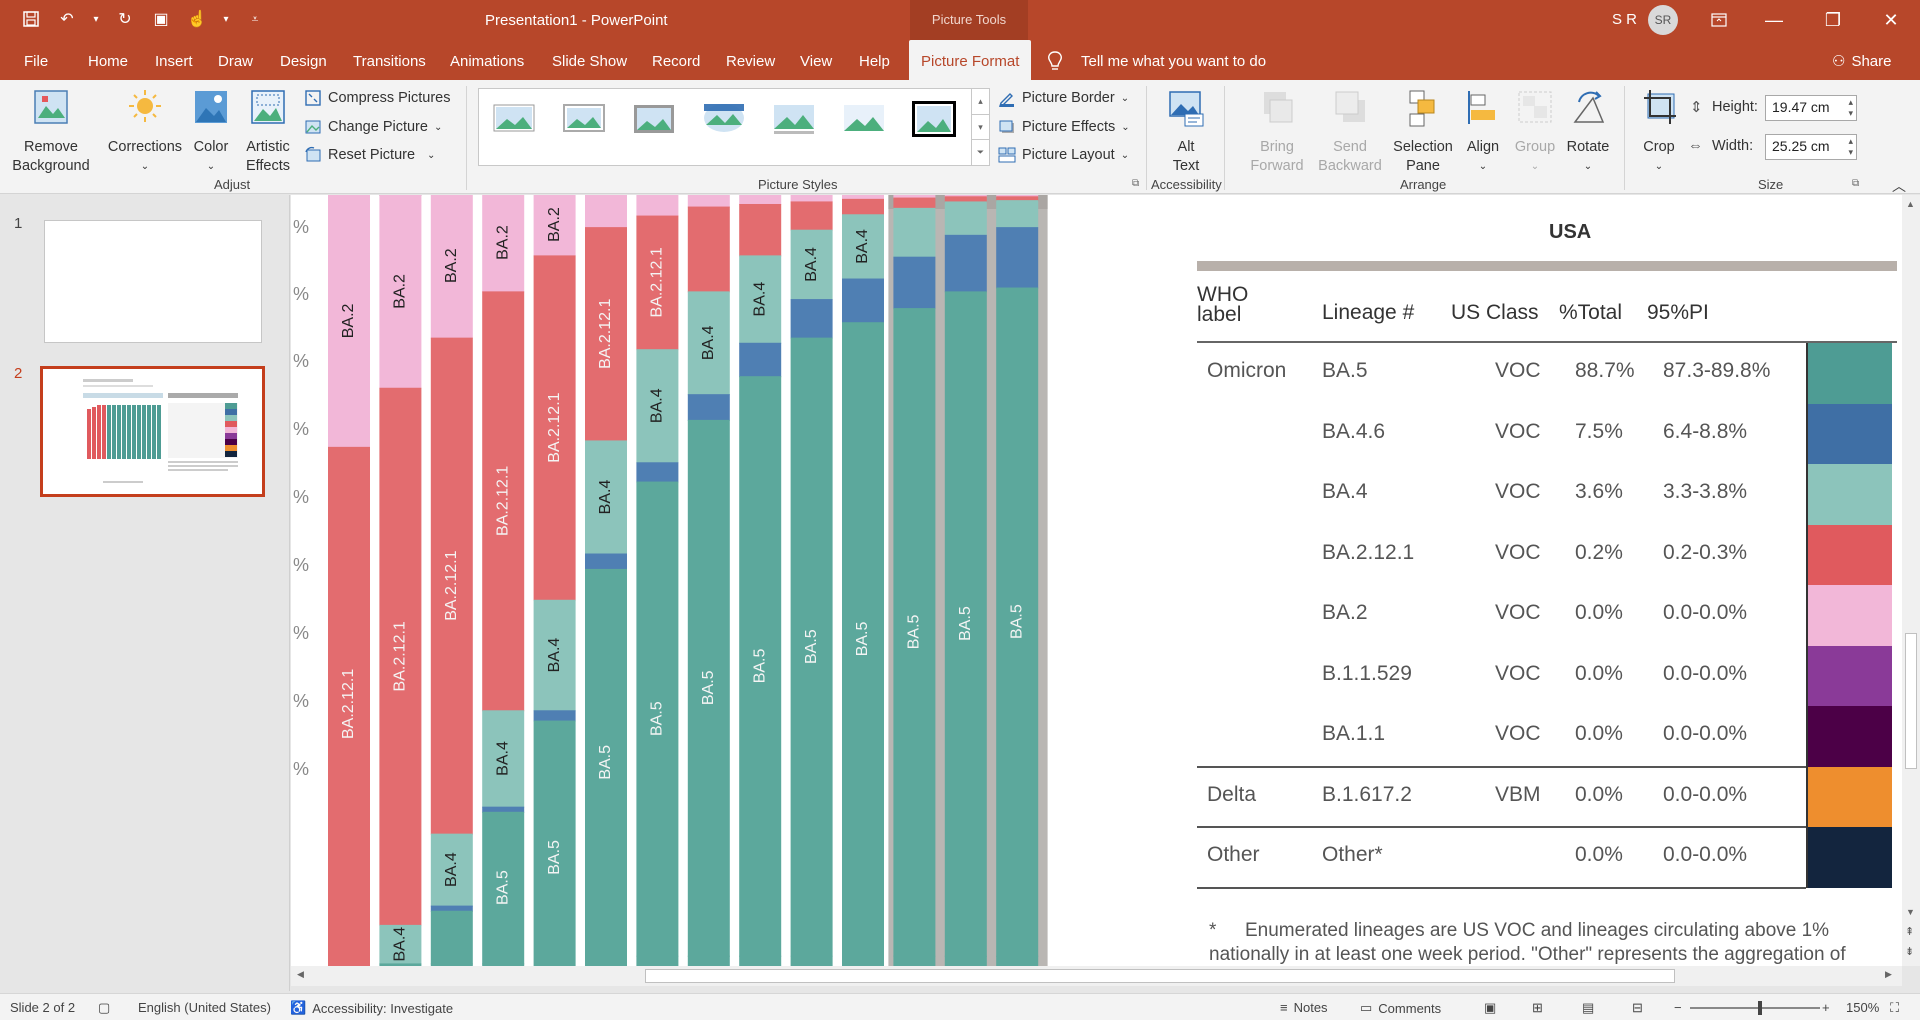 The image size is (1920, 1020). Describe the element at coordinates (268, 132) in the screenshot. I see `artistic-effects-button: Artistic Effects` at that location.